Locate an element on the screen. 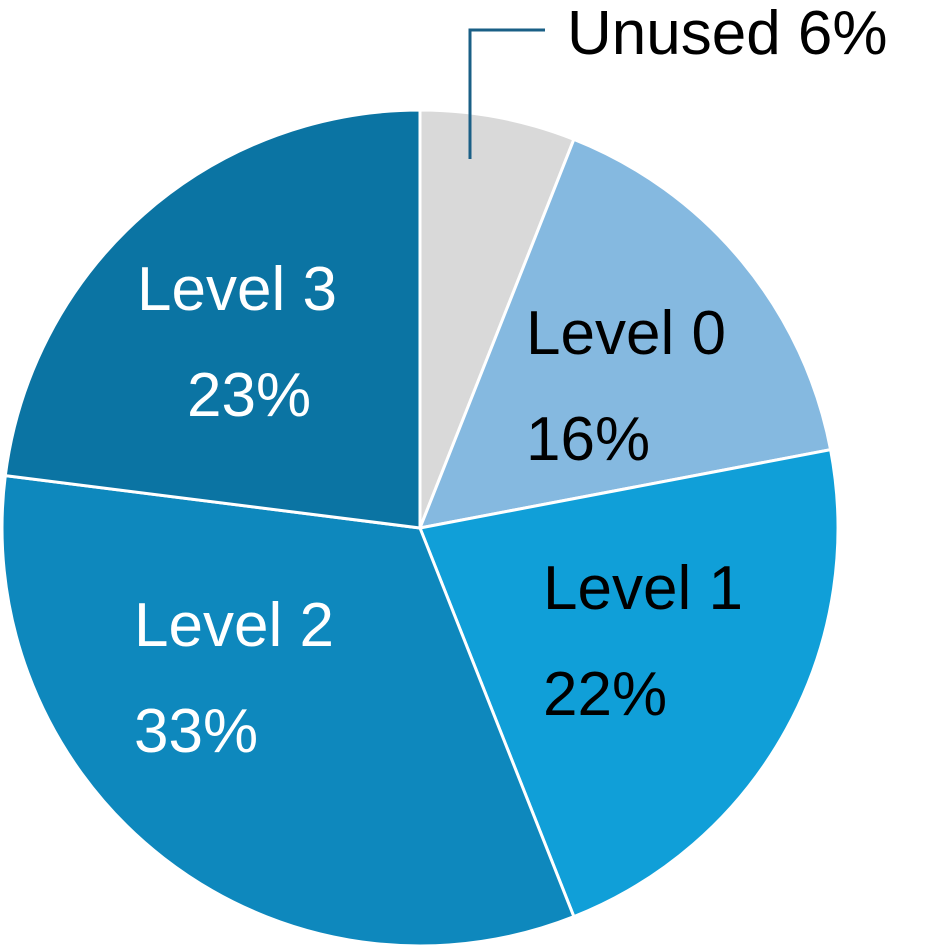  callout-line-unused is located at coordinates (506, 93).